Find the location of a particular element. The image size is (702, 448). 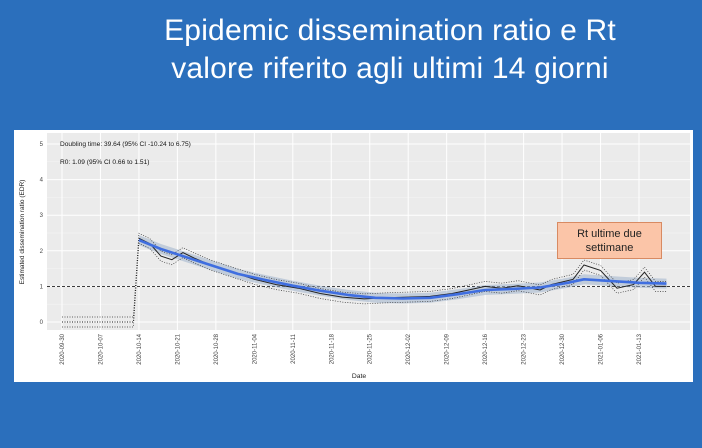

y-tick-label: 1 is located at coordinates (42, 287).